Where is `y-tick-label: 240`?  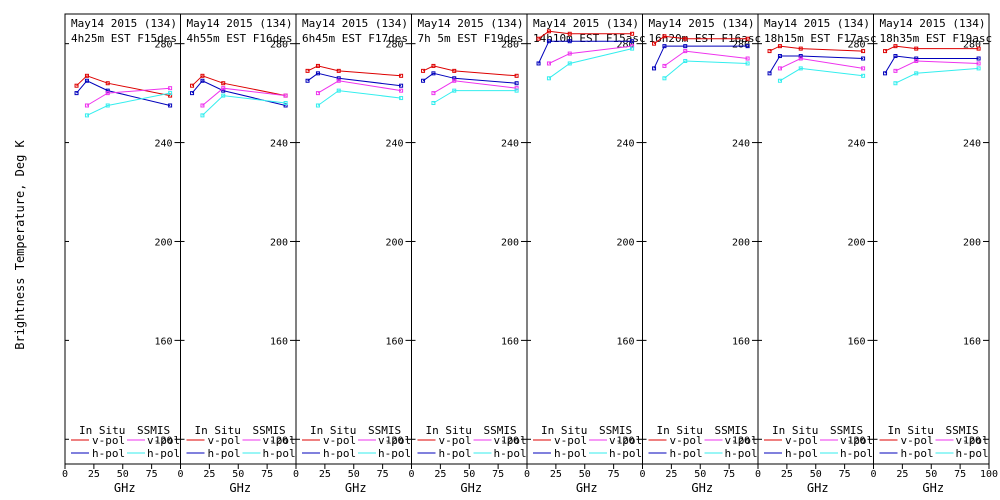 y-tick-label: 240 is located at coordinates (394, 144).